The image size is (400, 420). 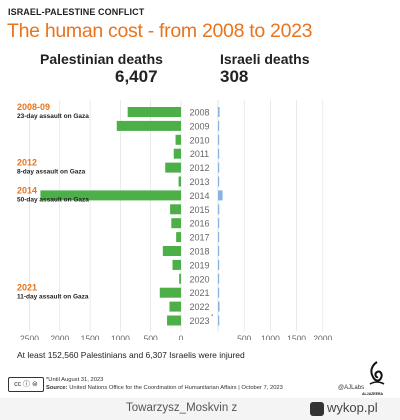 I want to click on watermark-username: Towarzysz_Moskvin, so click(x=177, y=408).